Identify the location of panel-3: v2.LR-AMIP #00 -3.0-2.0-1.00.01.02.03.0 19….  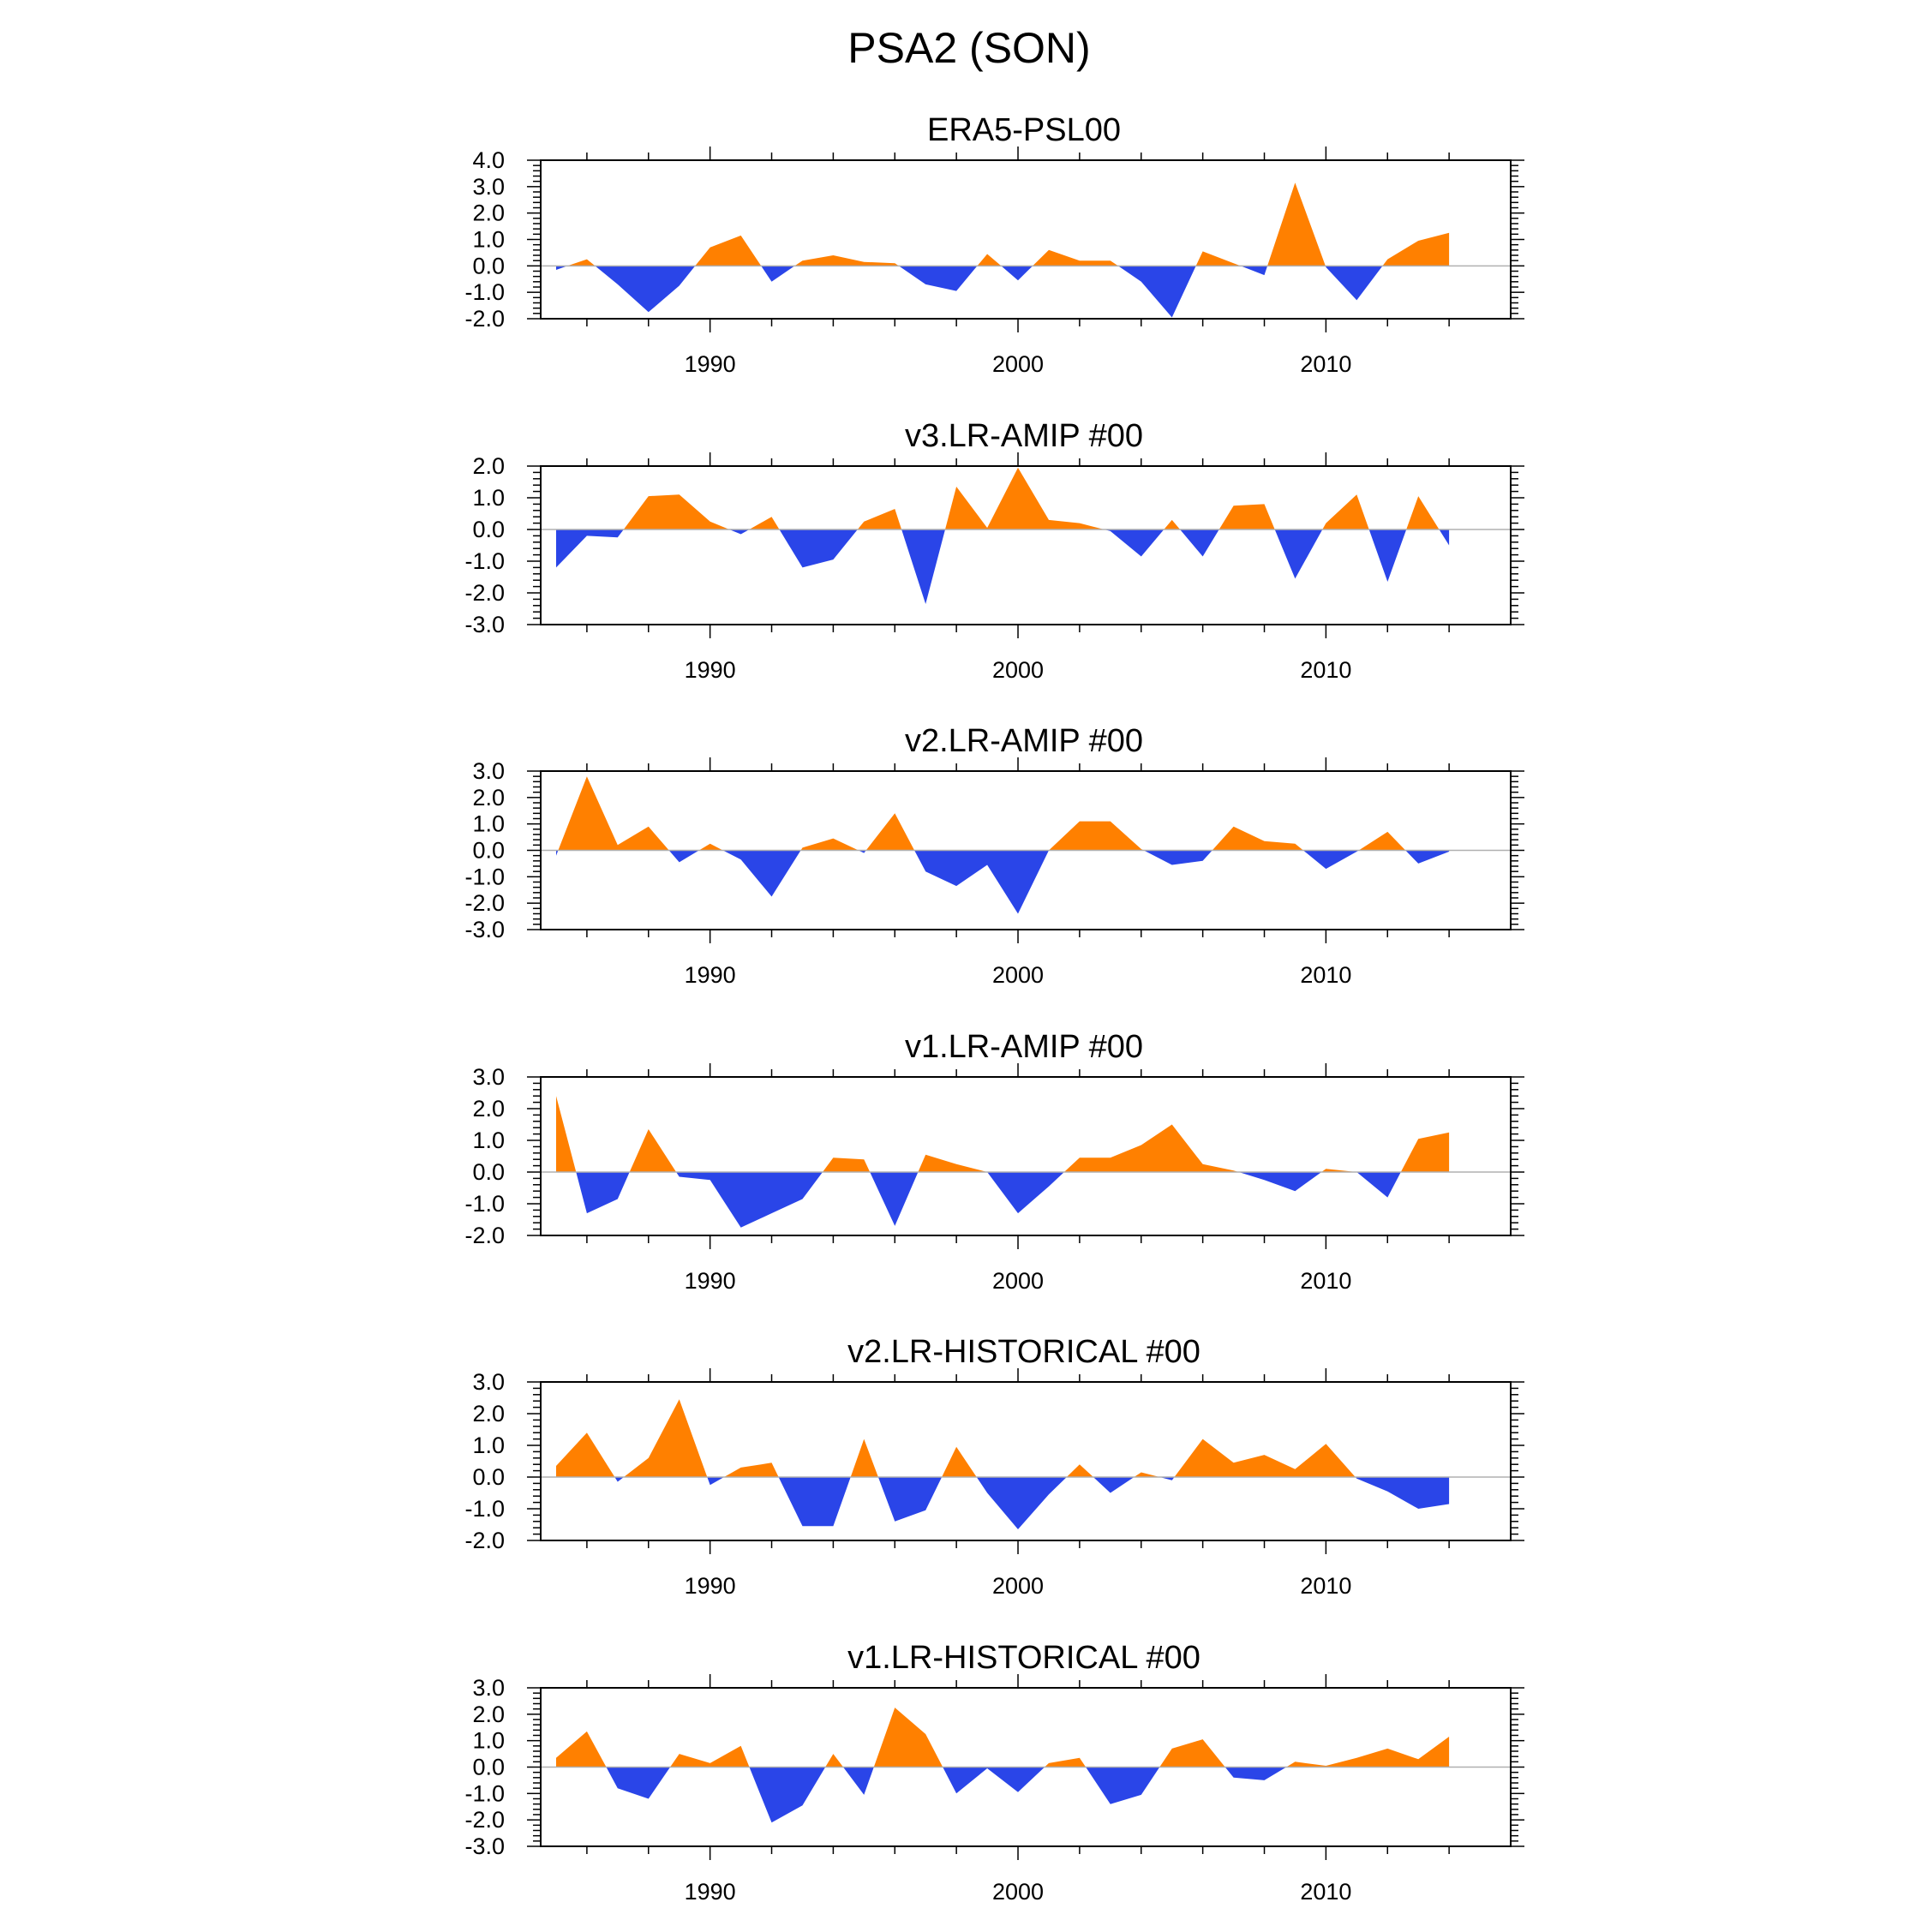
(994, 855).